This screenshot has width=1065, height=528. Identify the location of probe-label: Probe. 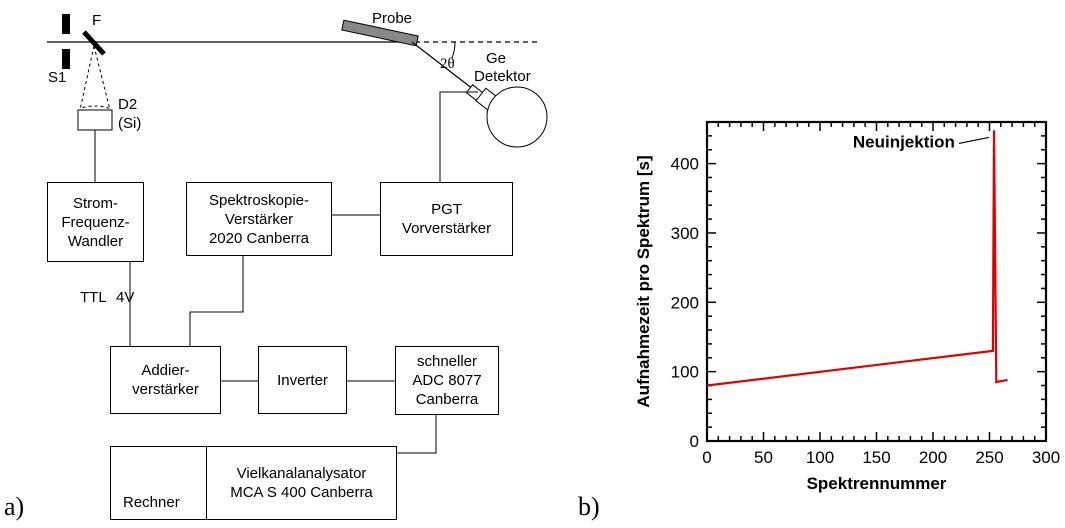
(392, 18).